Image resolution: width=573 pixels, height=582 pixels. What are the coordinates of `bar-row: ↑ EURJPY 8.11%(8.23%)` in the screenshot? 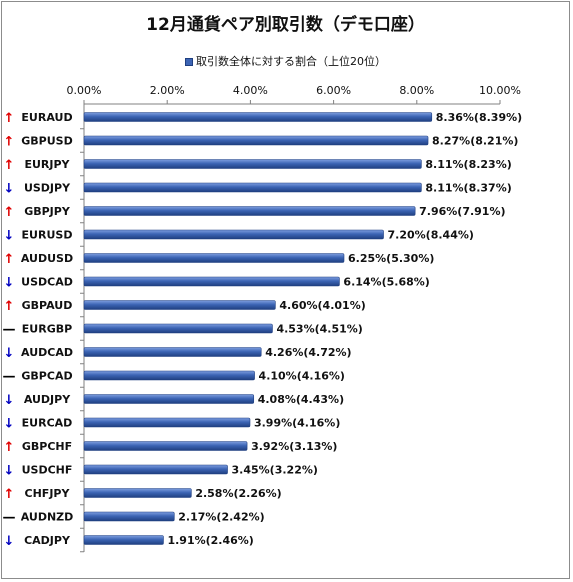 It's located at (258, 167).